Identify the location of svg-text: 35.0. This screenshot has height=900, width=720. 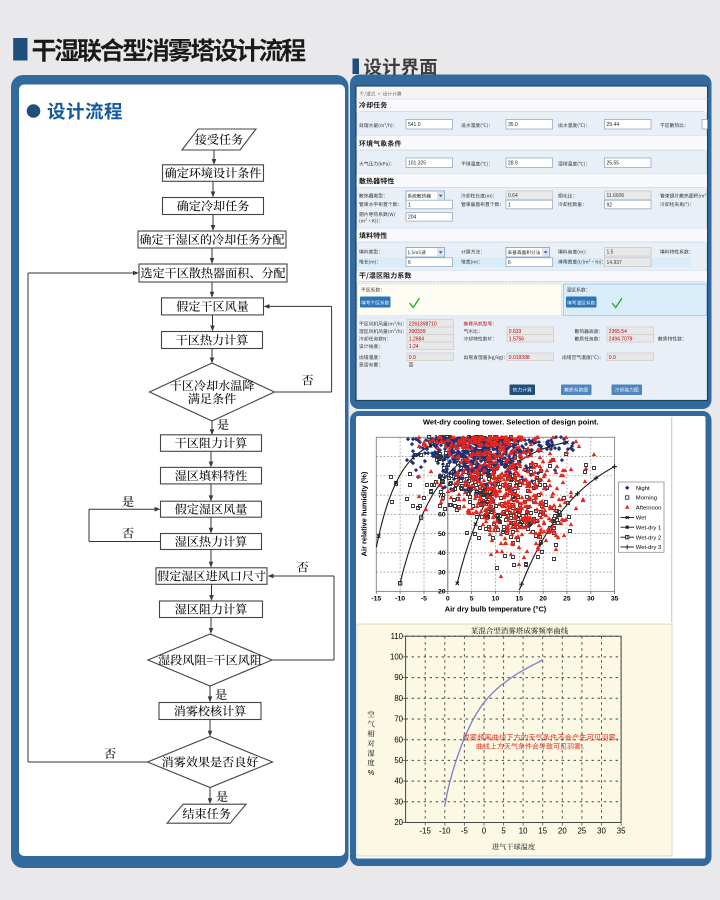
(513, 125).